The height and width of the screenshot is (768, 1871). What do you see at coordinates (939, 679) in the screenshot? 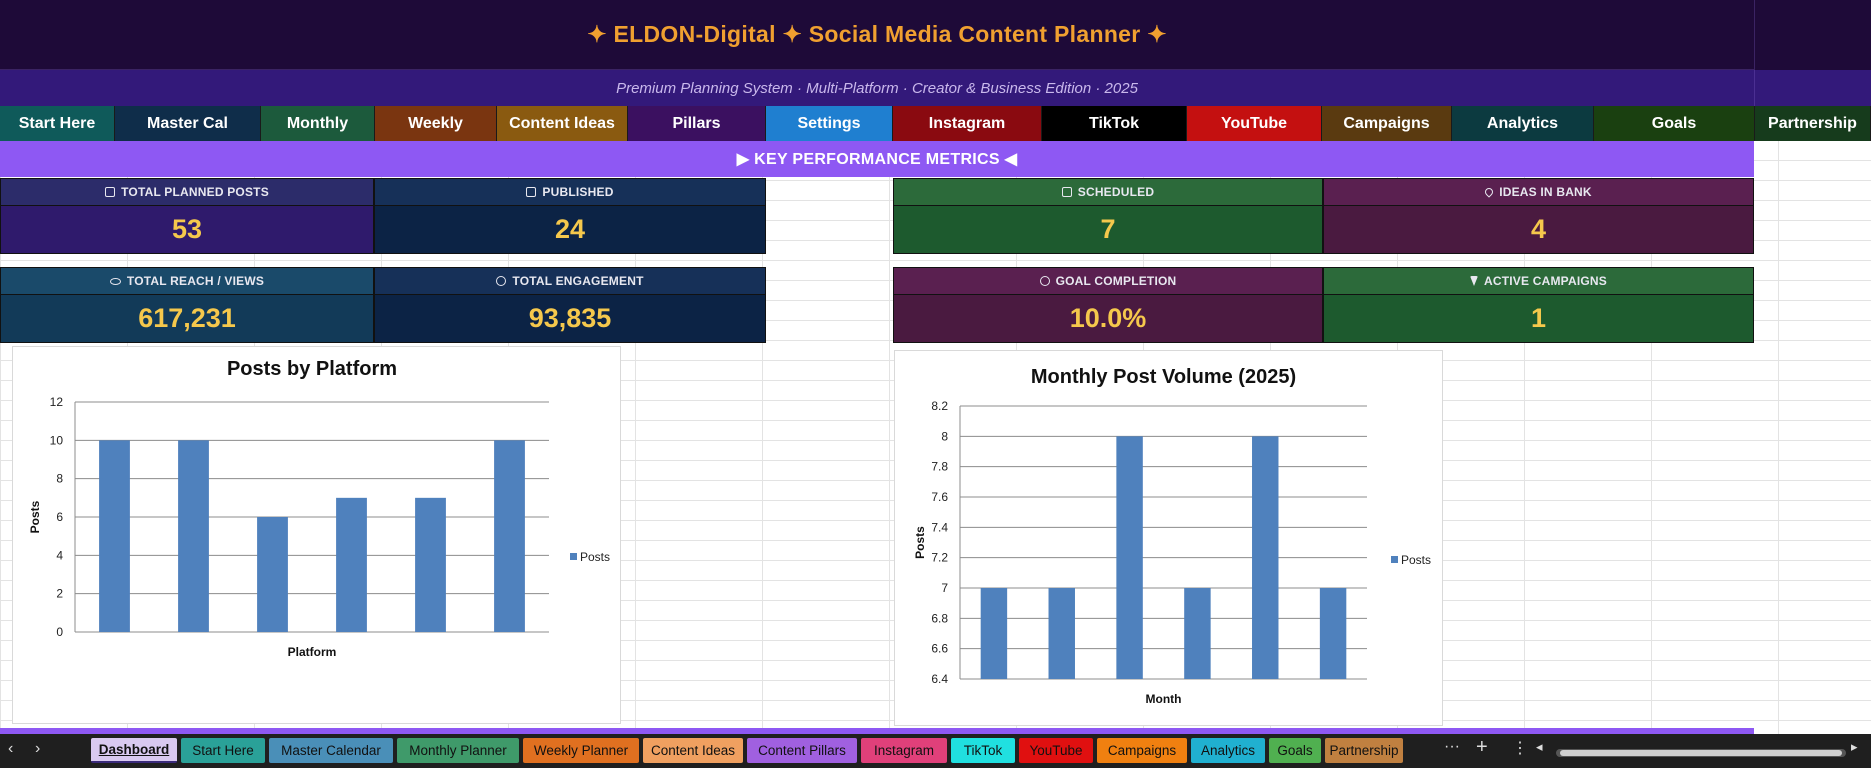
I see `y-tick-label: 6.4` at bounding box center [939, 679].